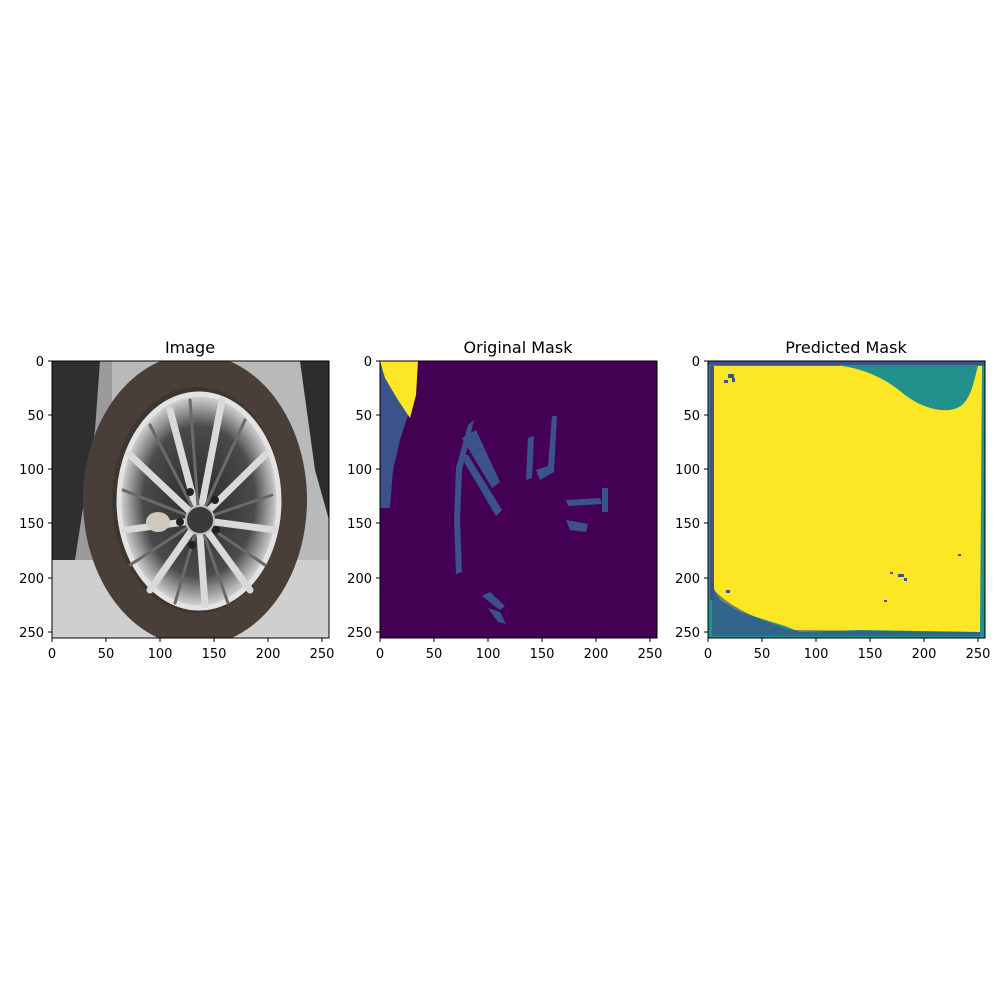  What do you see at coordinates (846, 347) in the screenshot?
I see `panel-title: Predicted Mask` at bounding box center [846, 347].